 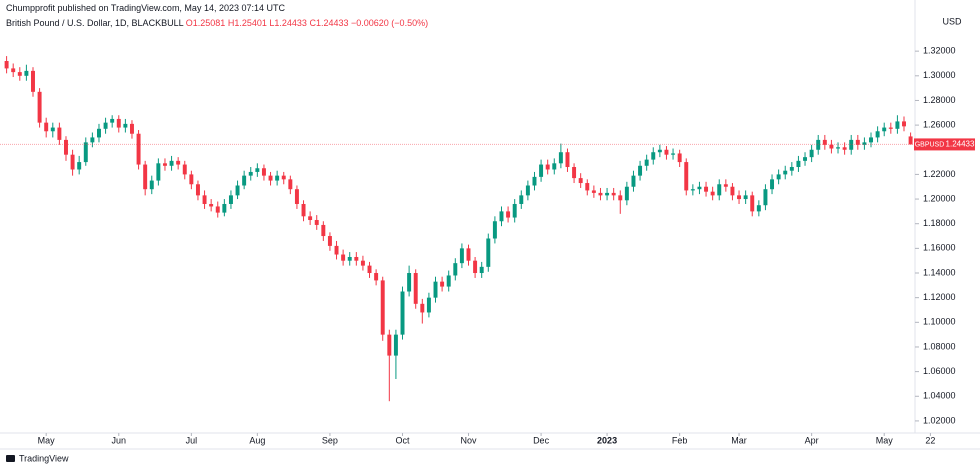 What do you see at coordinates (939, 322) in the screenshot?
I see `y-tick-label: 1.10000` at bounding box center [939, 322].